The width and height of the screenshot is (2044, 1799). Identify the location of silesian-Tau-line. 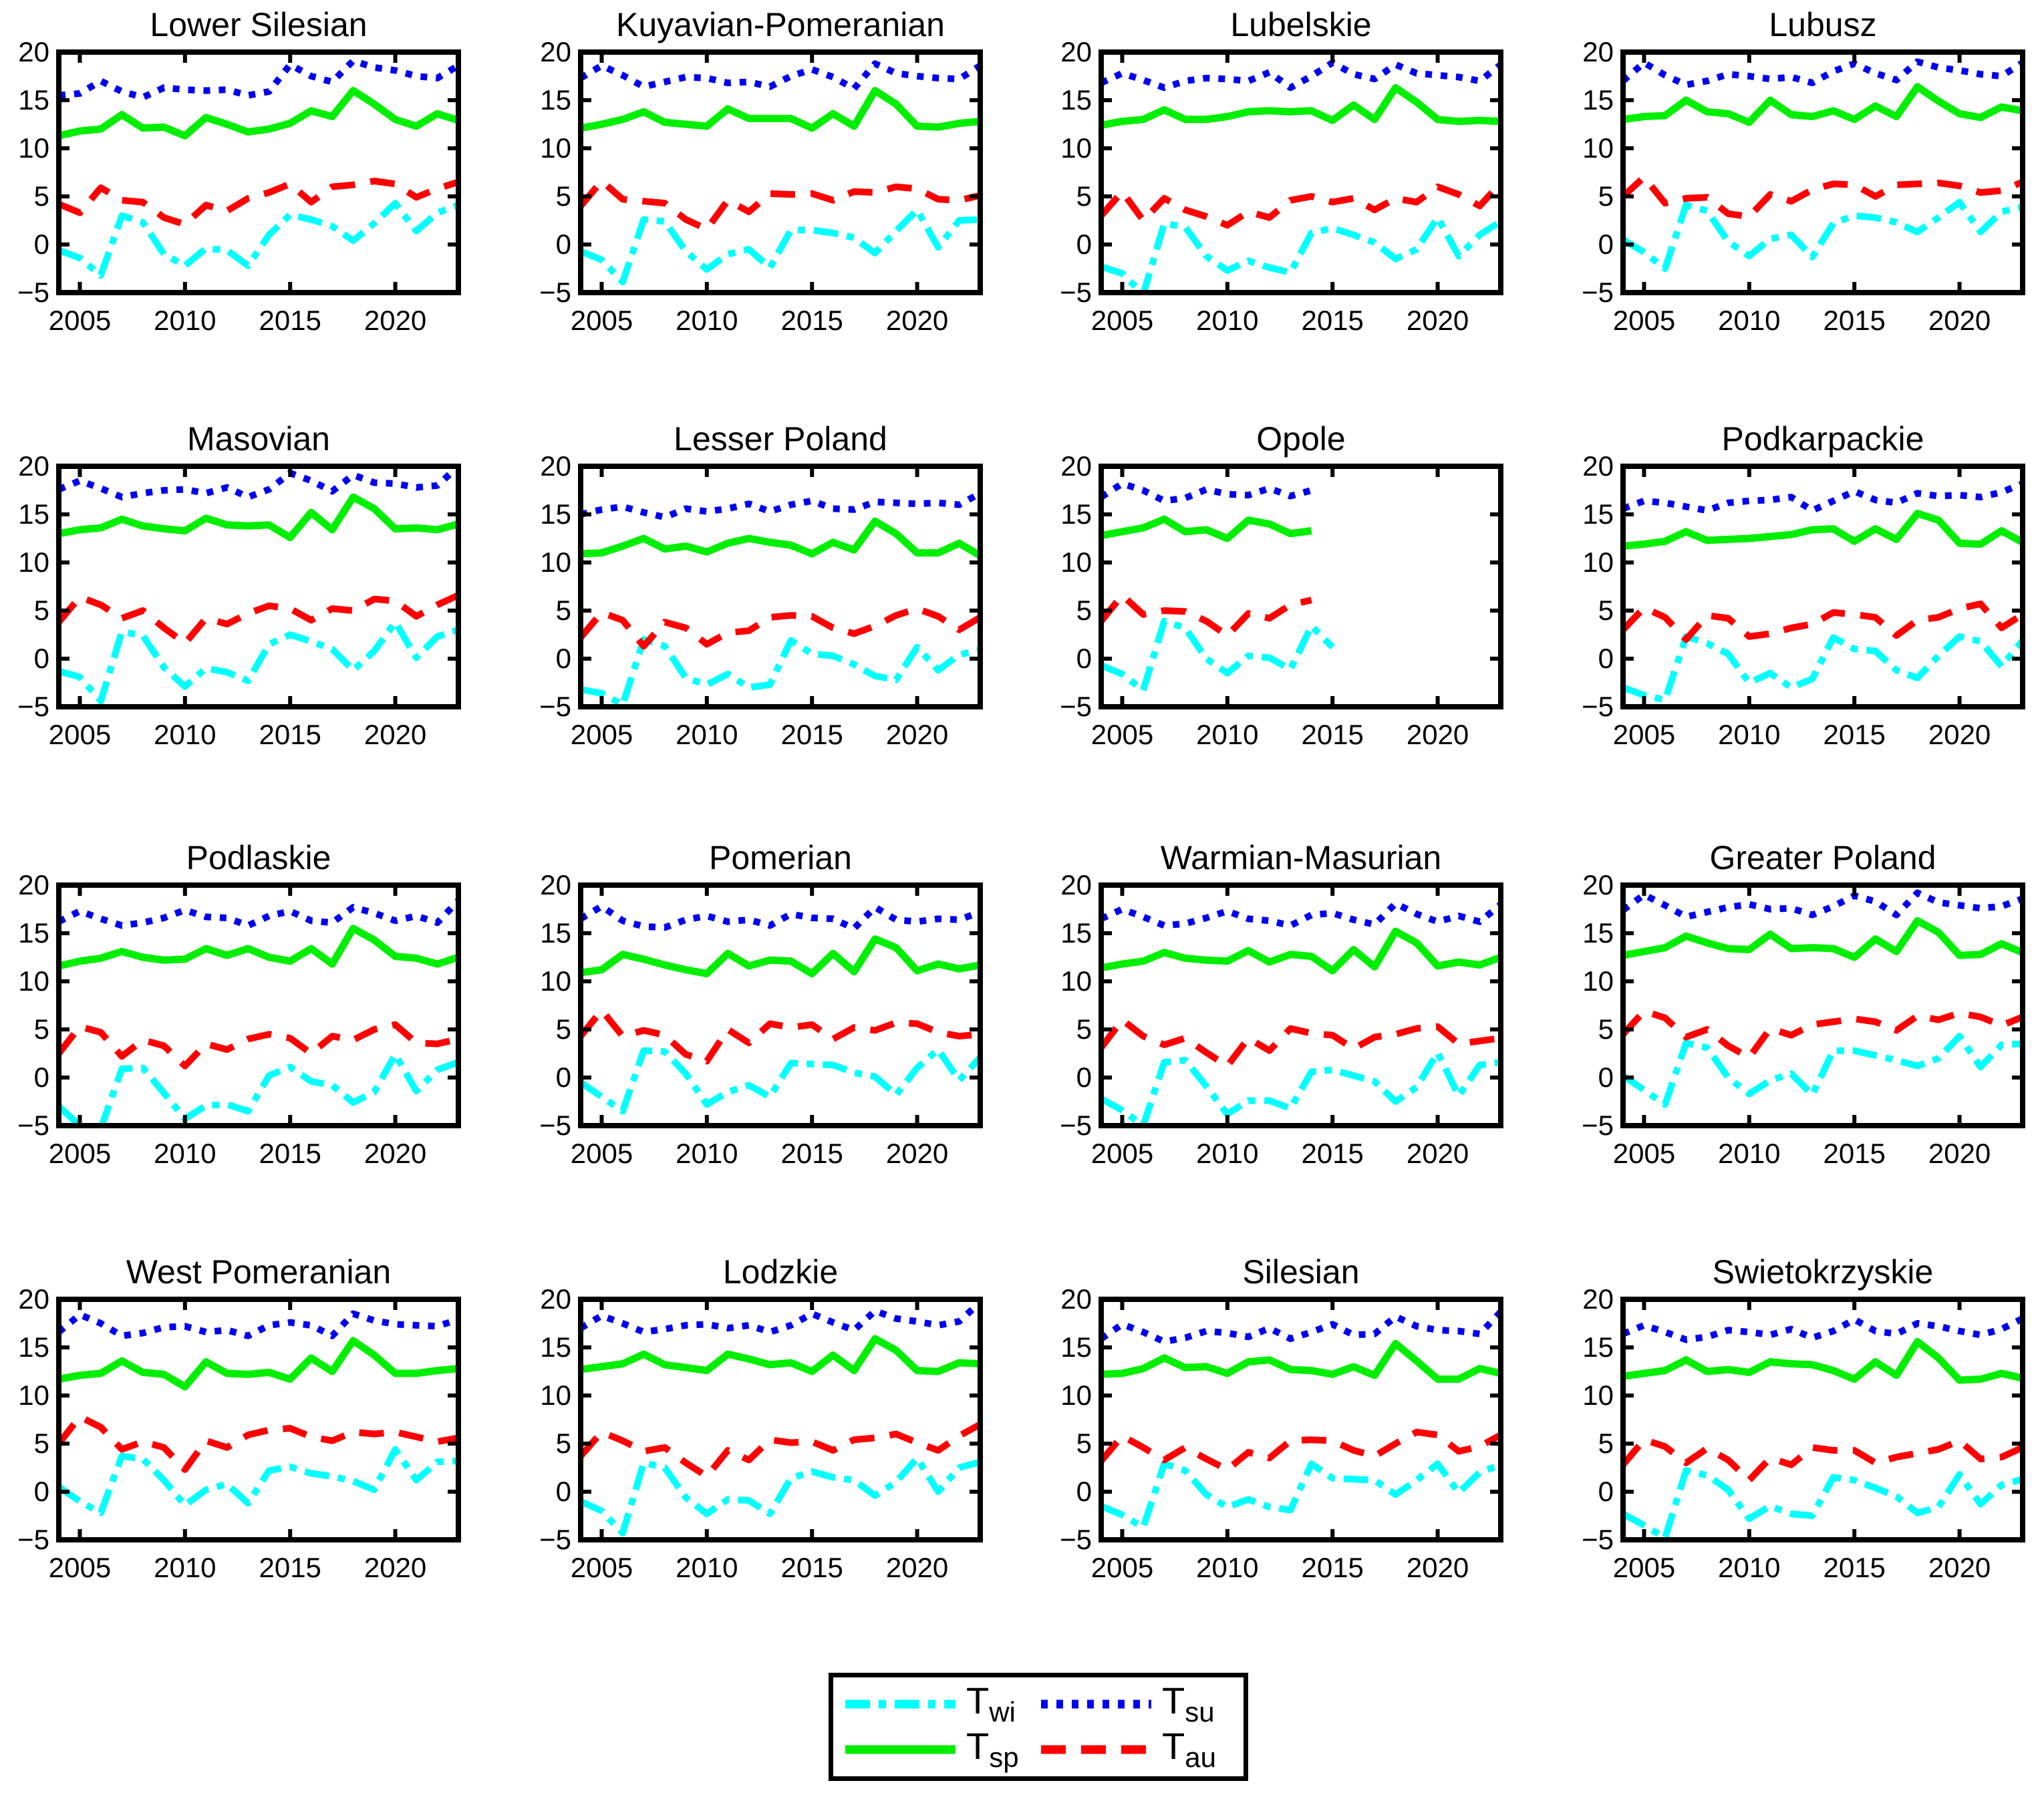
(1301, 1450).